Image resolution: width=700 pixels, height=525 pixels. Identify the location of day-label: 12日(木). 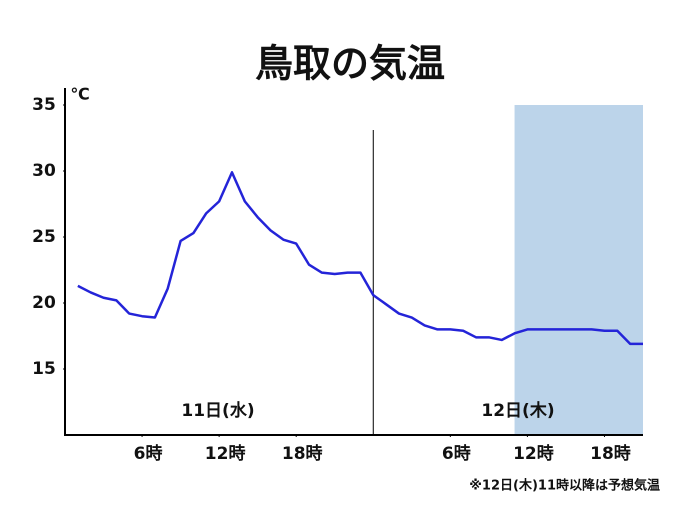
(517, 410).